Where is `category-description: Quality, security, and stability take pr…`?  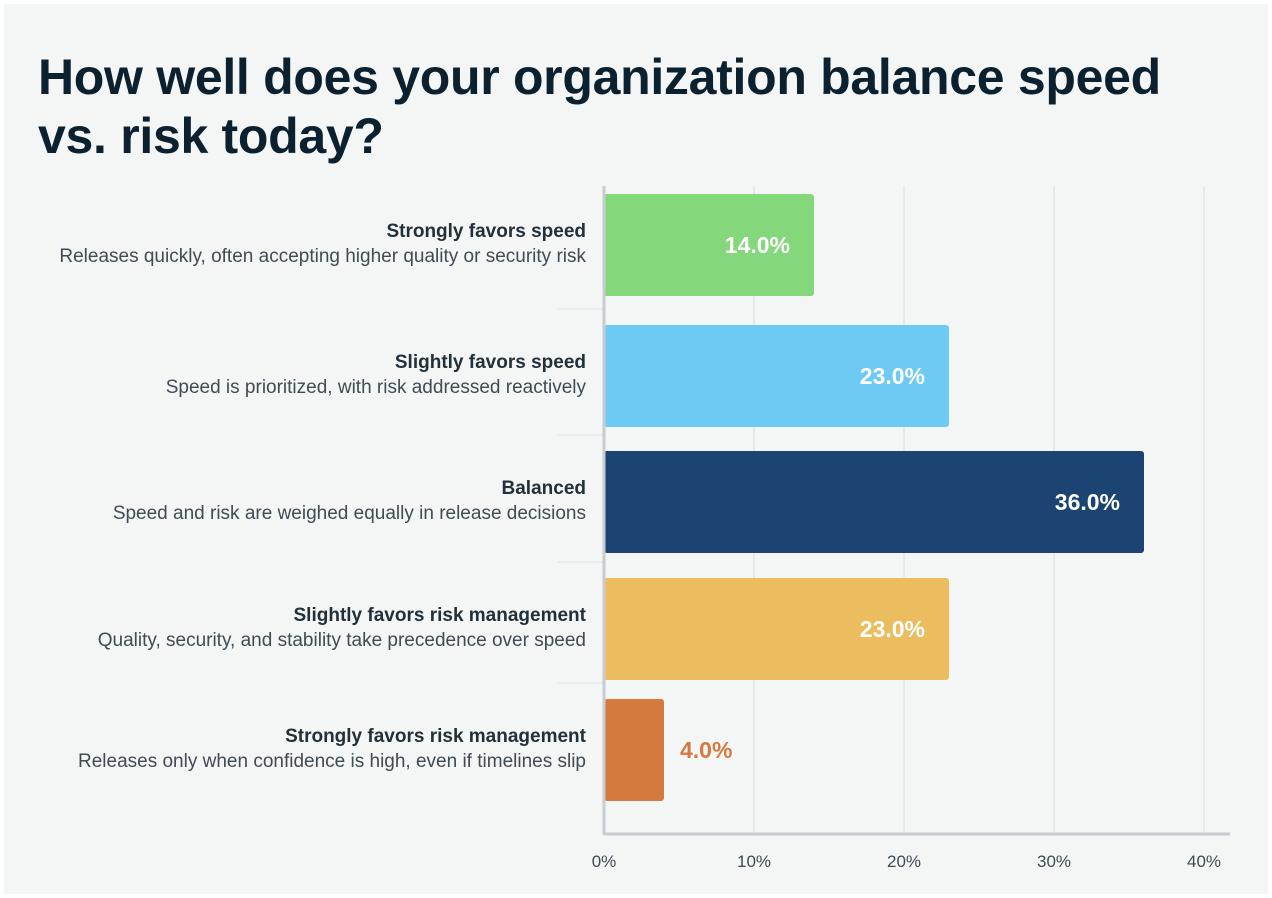
category-description: Quality, security, and stability take pr… is located at coordinates (342, 640).